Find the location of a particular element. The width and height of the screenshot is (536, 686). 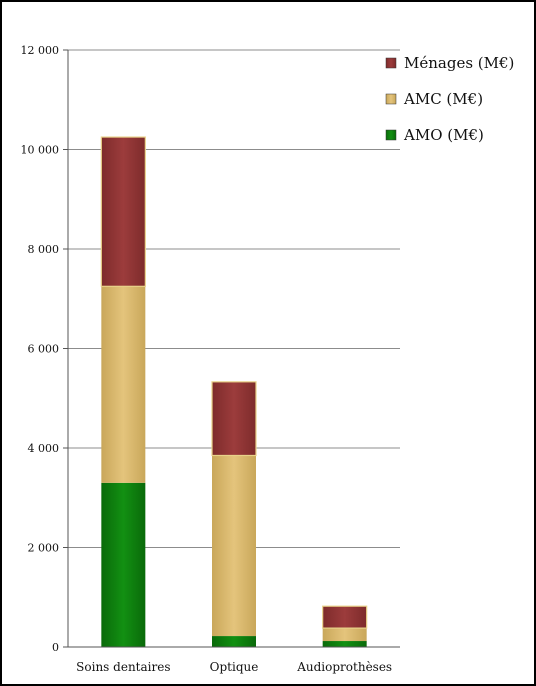

y-tick-label-3: 6 000 is located at coordinates (44, 349).